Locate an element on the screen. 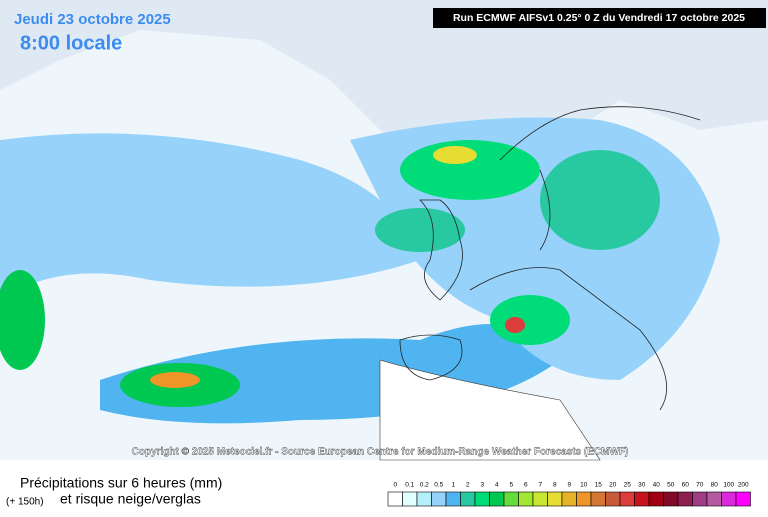 The width and height of the screenshot is (768, 517). legend-label: 80 is located at coordinates (715, 485).